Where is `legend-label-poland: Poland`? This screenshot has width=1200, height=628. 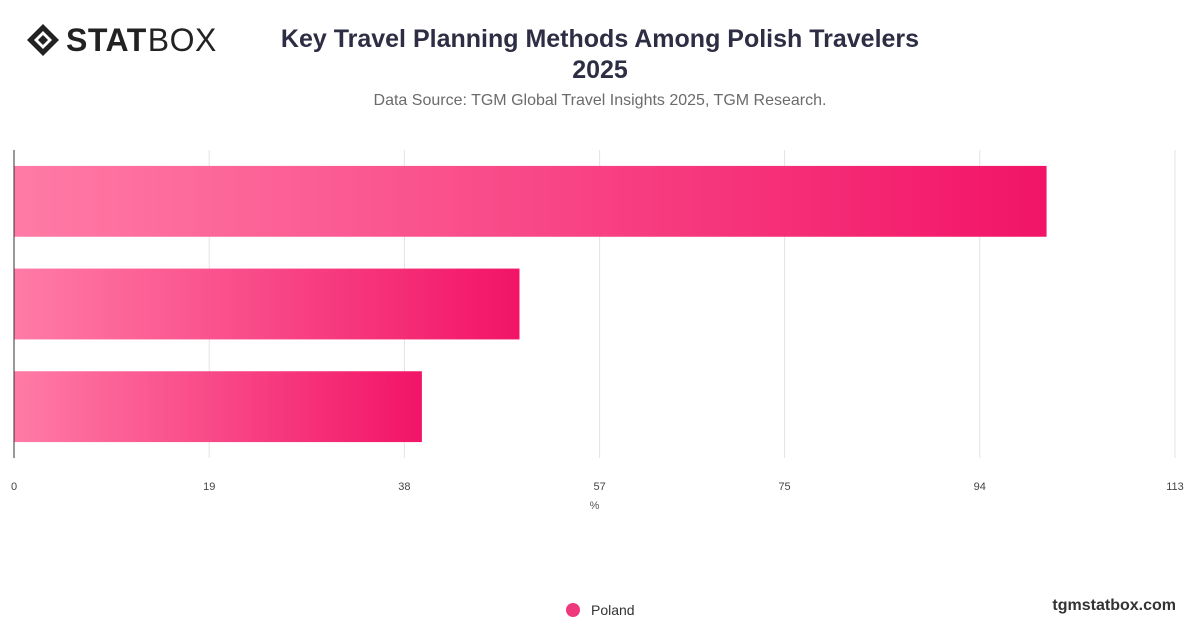 legend-label-poland: Poland is located at coordinates (613, 610).